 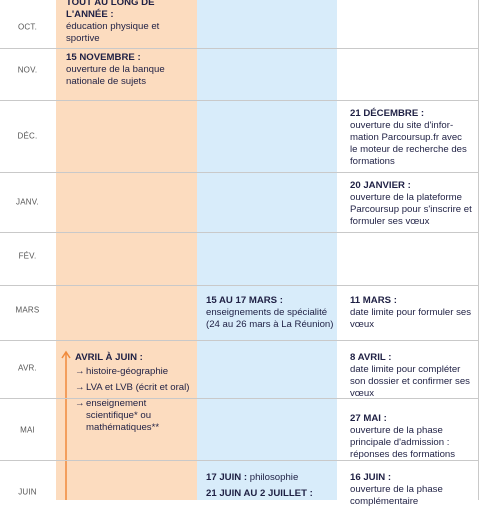 I want to click on event-date: AVRIL À JUIN :, so click(x=109, y=357).